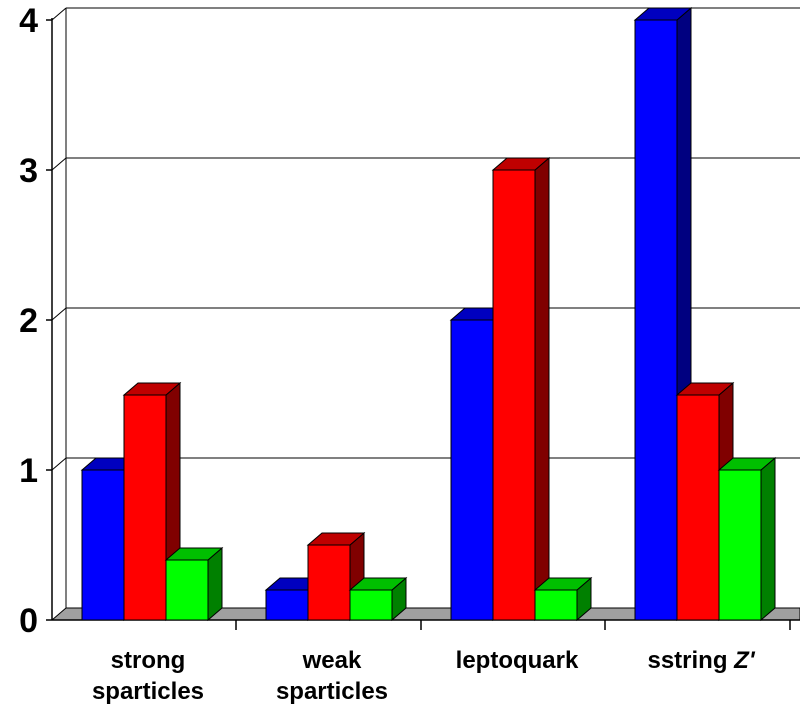 The width and height of the screenshot is (800, 710). I want to click on x-category-label: sstring Z', so click(701, 660).